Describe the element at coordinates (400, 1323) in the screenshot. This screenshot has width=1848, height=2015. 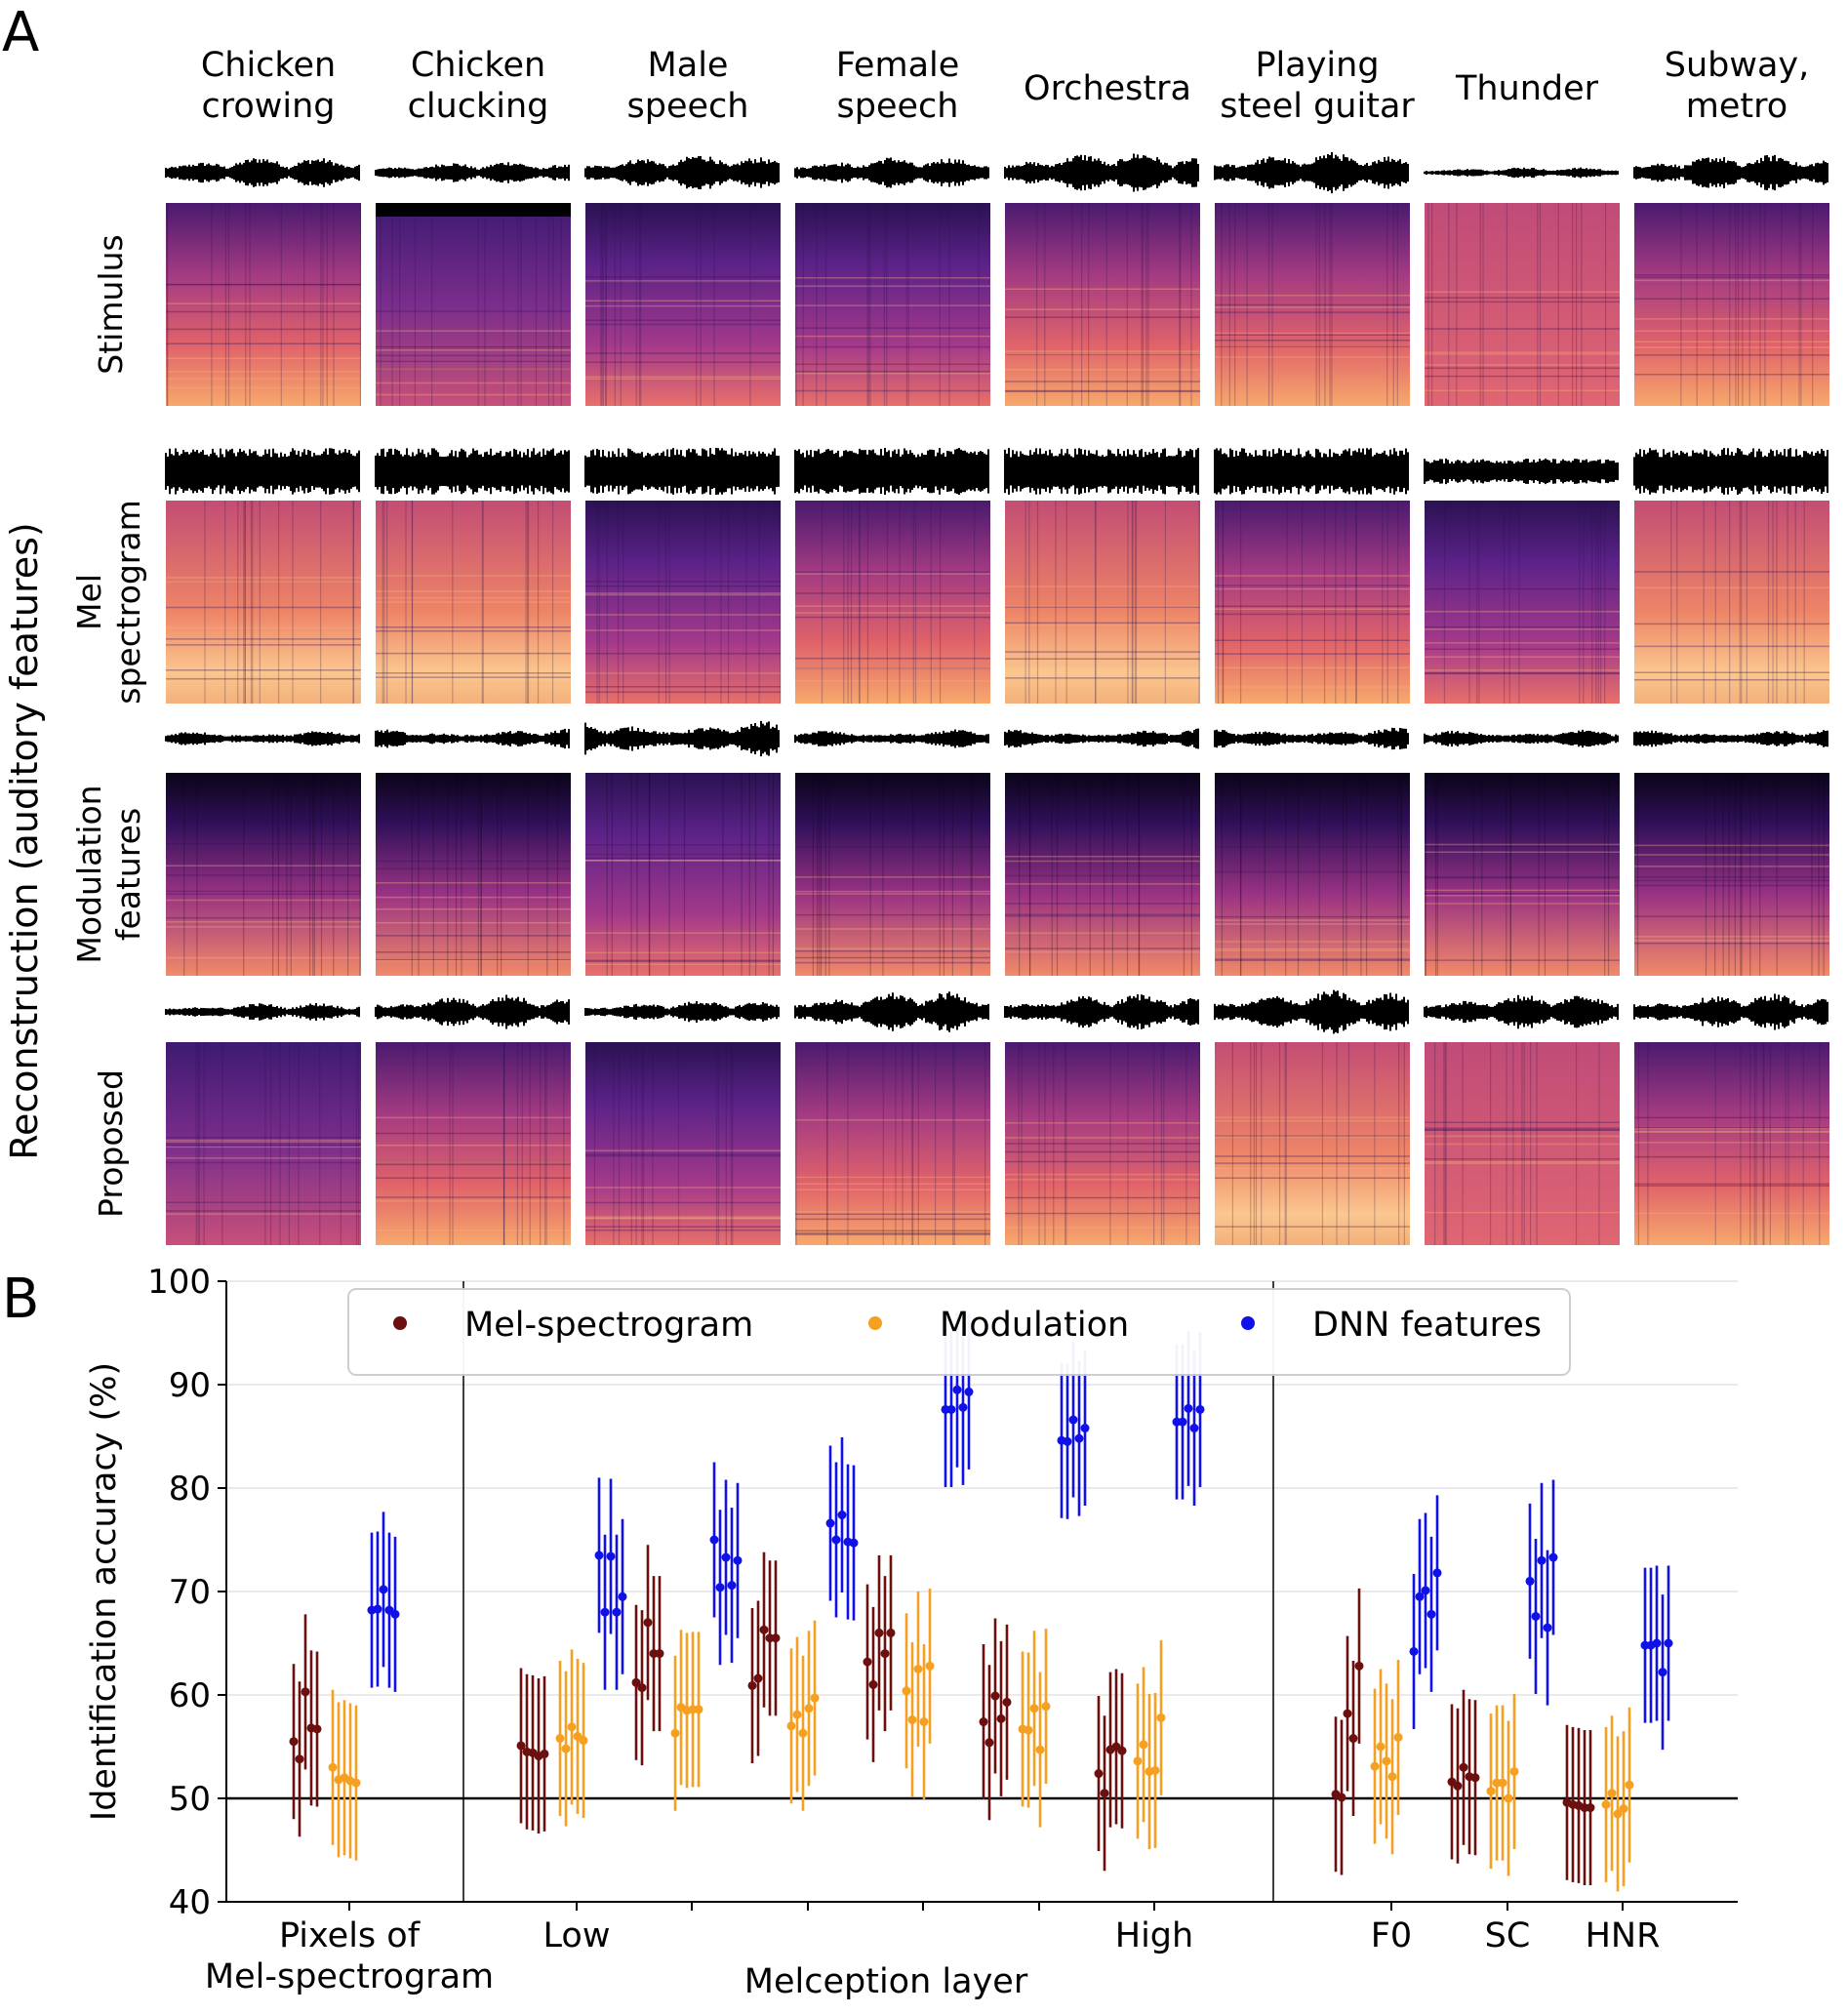
I see `legend-marker` at that location.